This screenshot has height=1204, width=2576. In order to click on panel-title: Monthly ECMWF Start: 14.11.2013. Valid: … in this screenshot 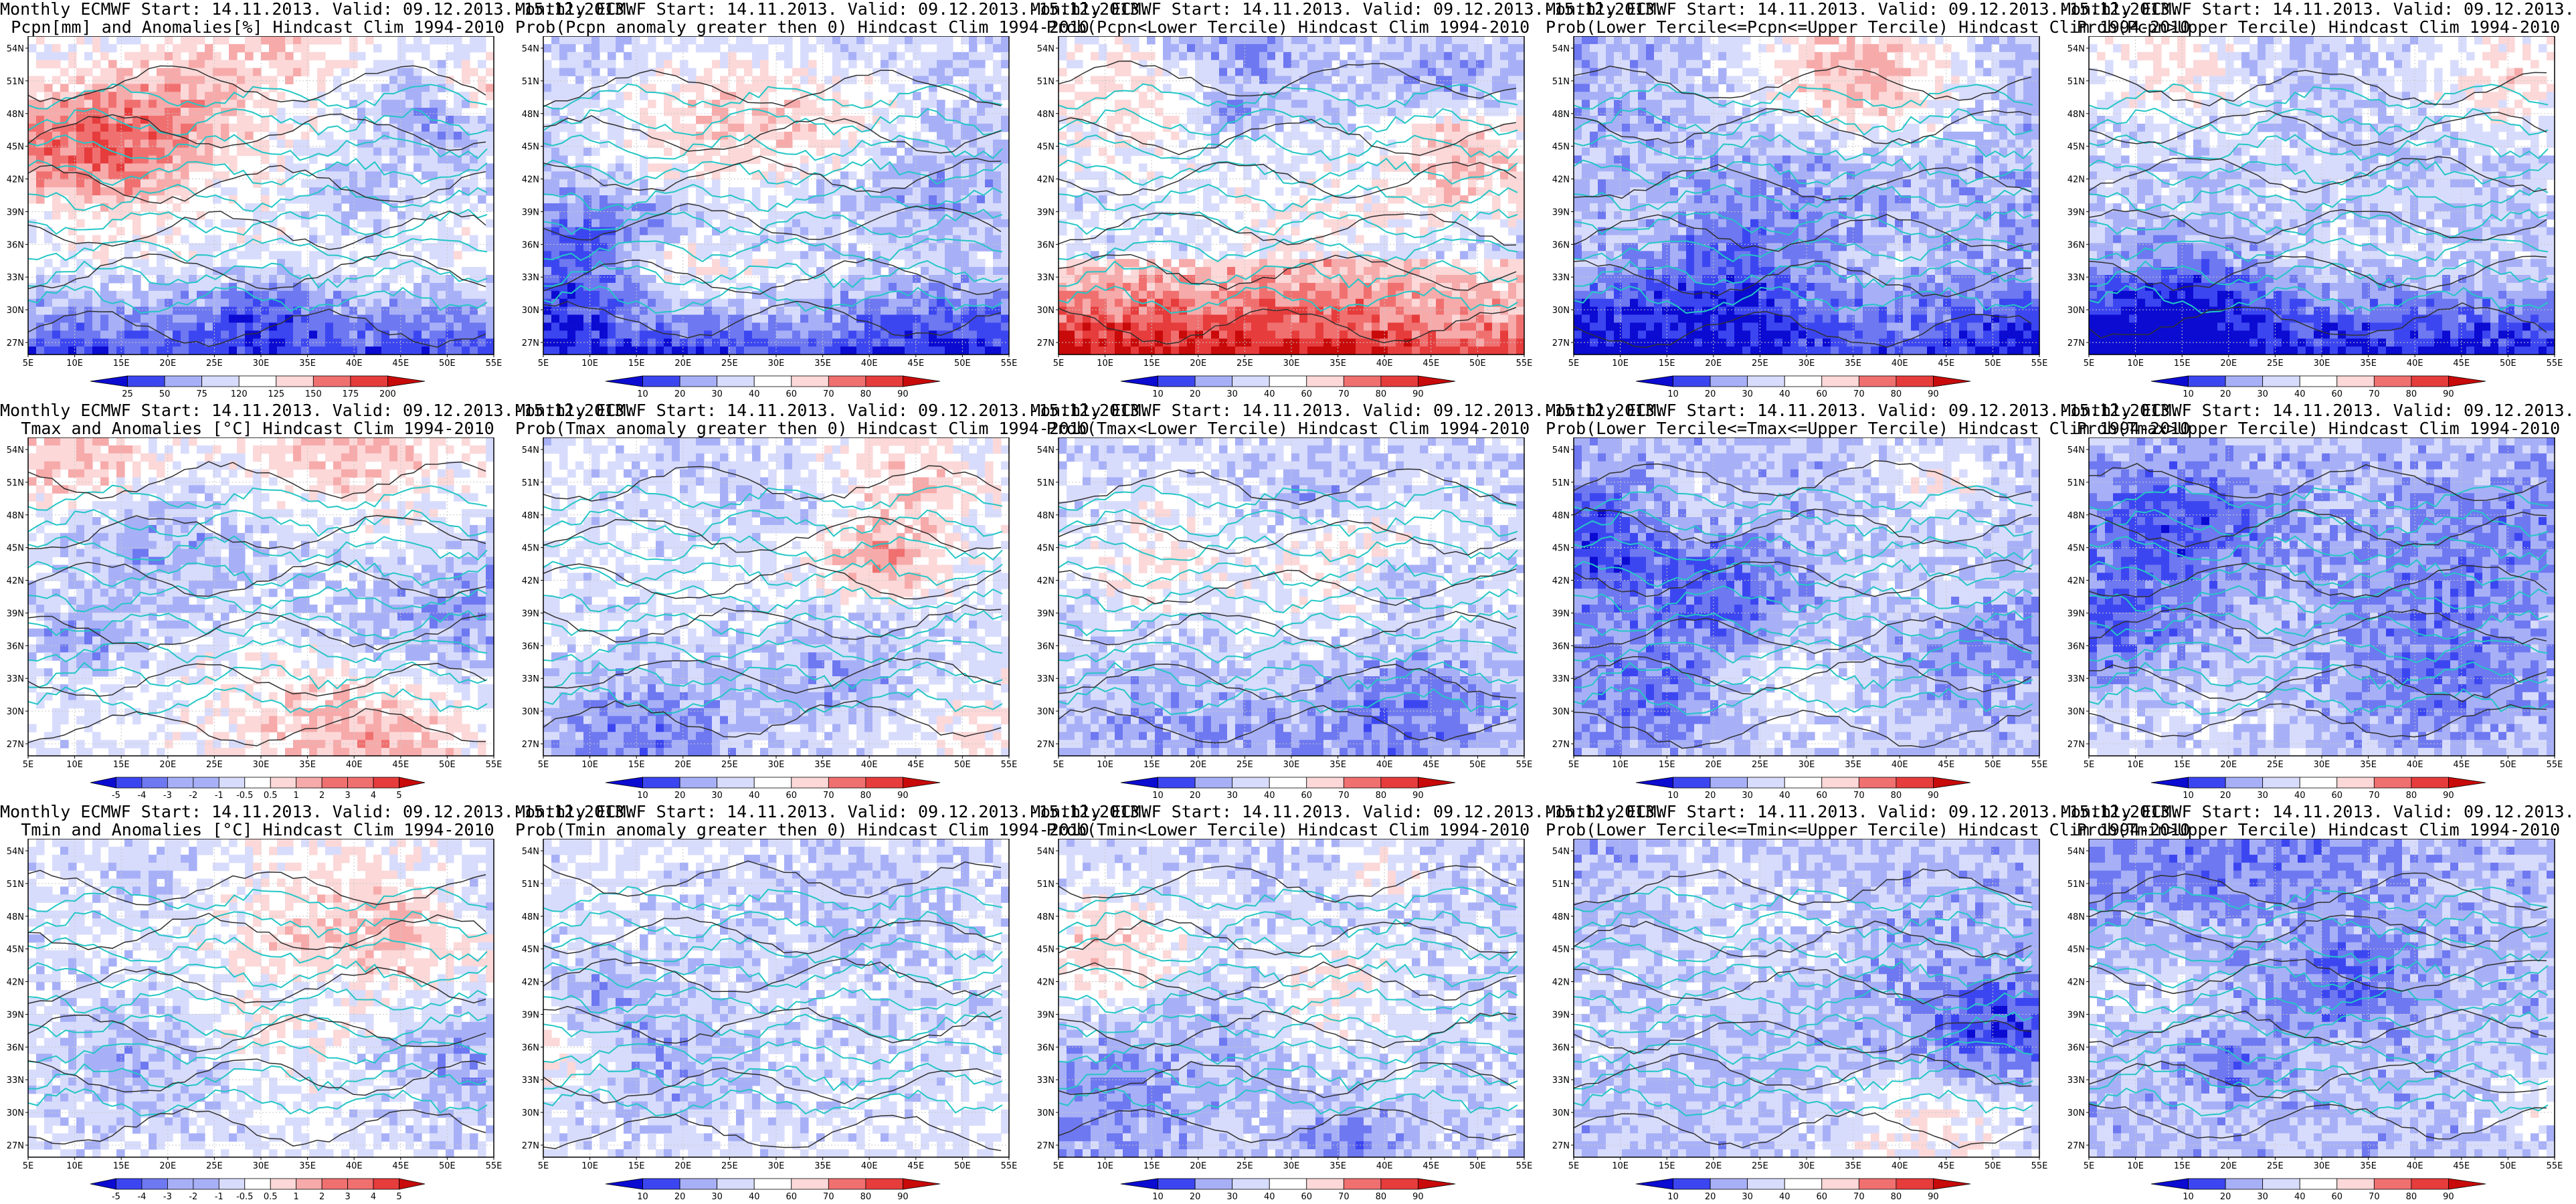, I will do `click(1868, 821)`.